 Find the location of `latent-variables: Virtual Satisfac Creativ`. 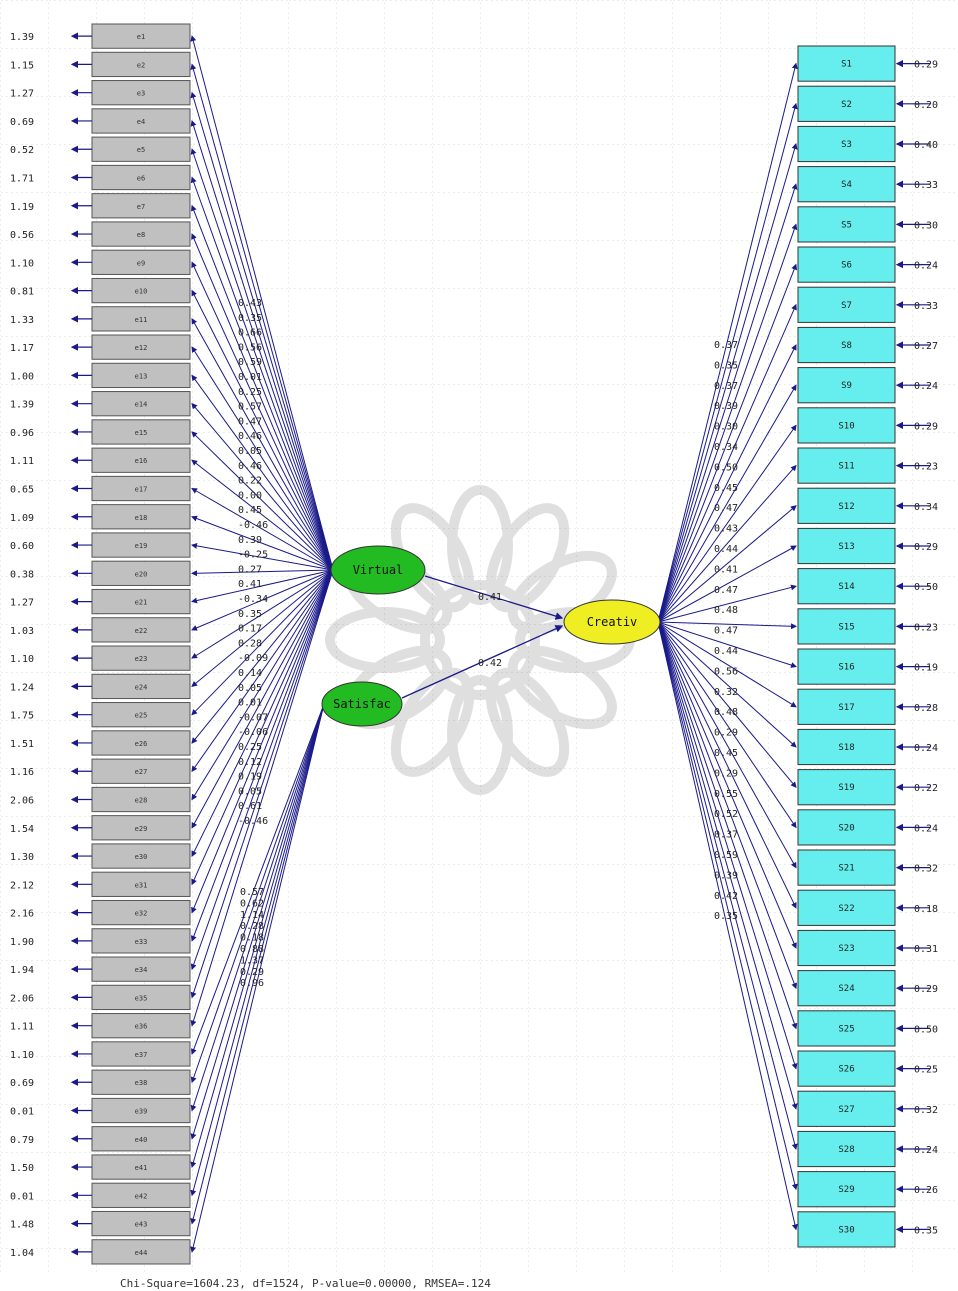

latent-variables: Virtual Satisfac Creativ is located at coordinates (491, 636).